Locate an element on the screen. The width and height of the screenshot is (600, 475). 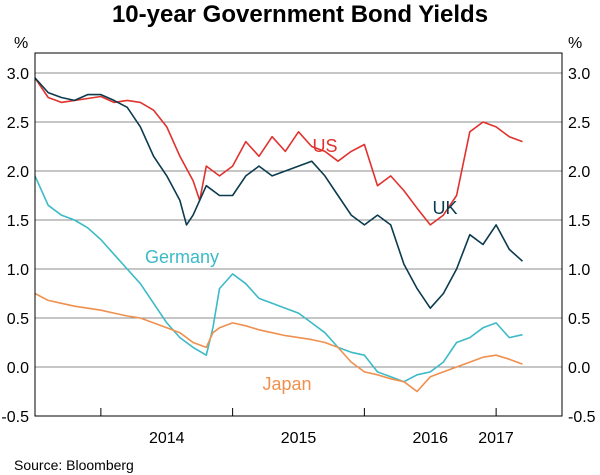
y-tick-label-right: 3.0 is located at coordinates (579, 74).